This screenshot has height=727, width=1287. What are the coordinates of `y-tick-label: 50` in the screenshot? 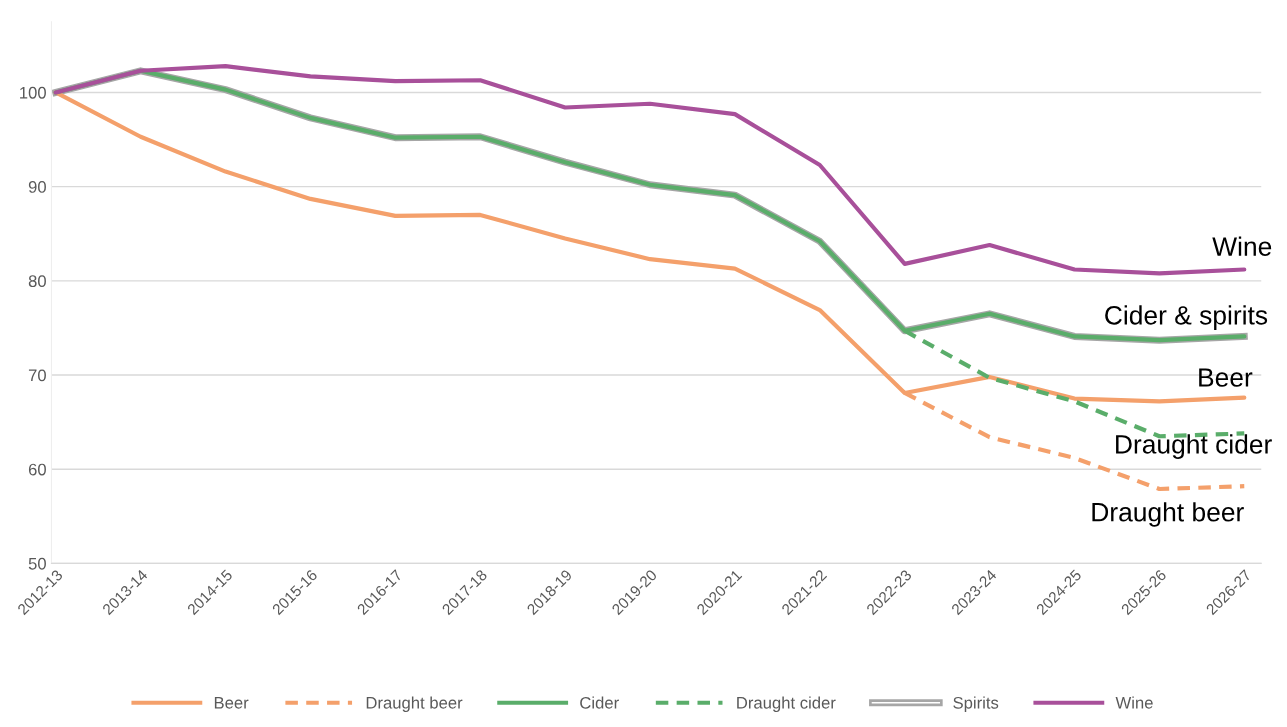 It's located at (37, 563).